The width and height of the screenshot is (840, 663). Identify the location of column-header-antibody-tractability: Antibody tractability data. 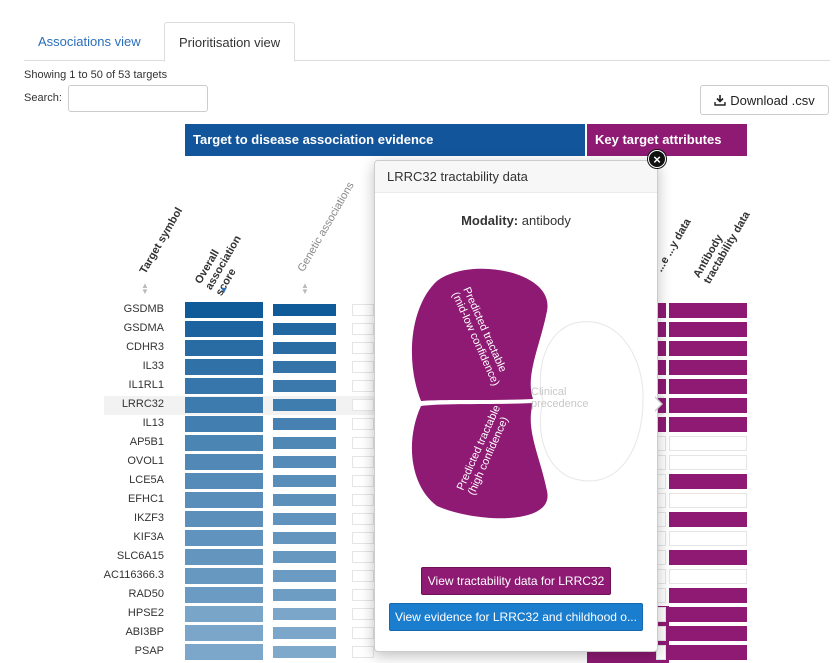
(722, 247).